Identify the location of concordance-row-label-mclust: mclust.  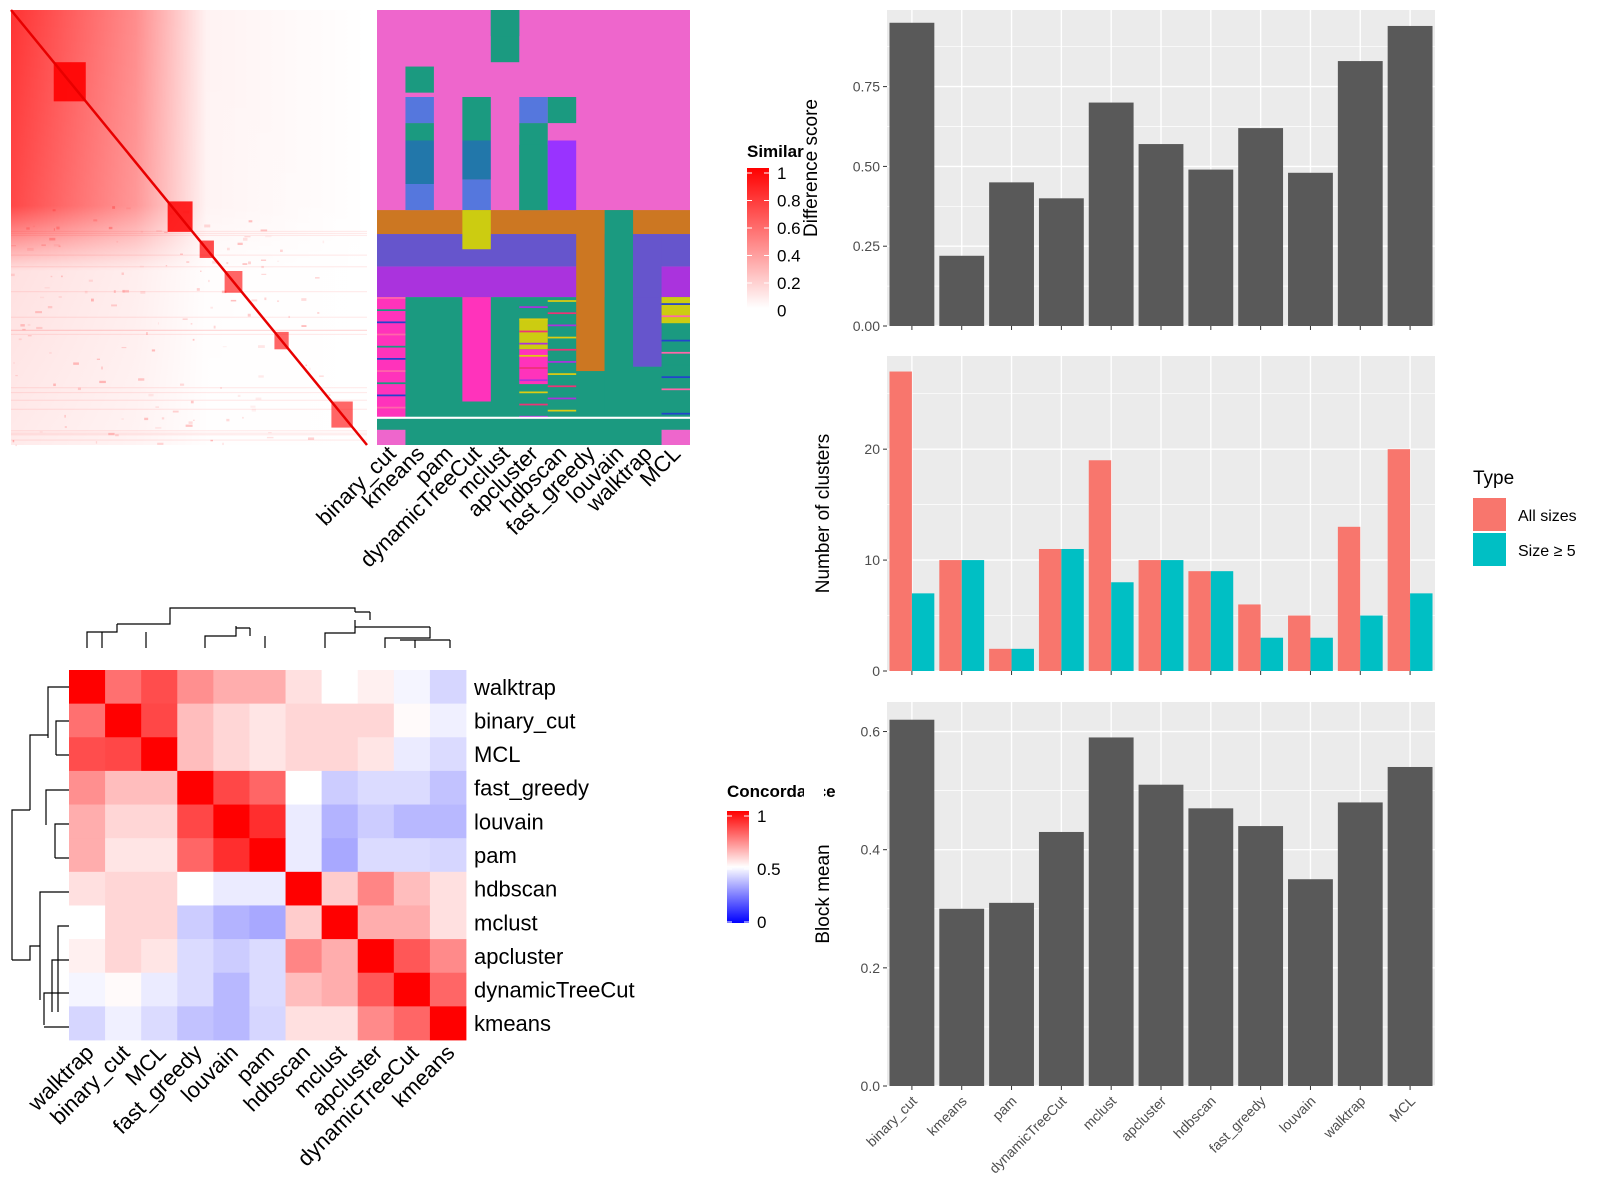
(506, 922).